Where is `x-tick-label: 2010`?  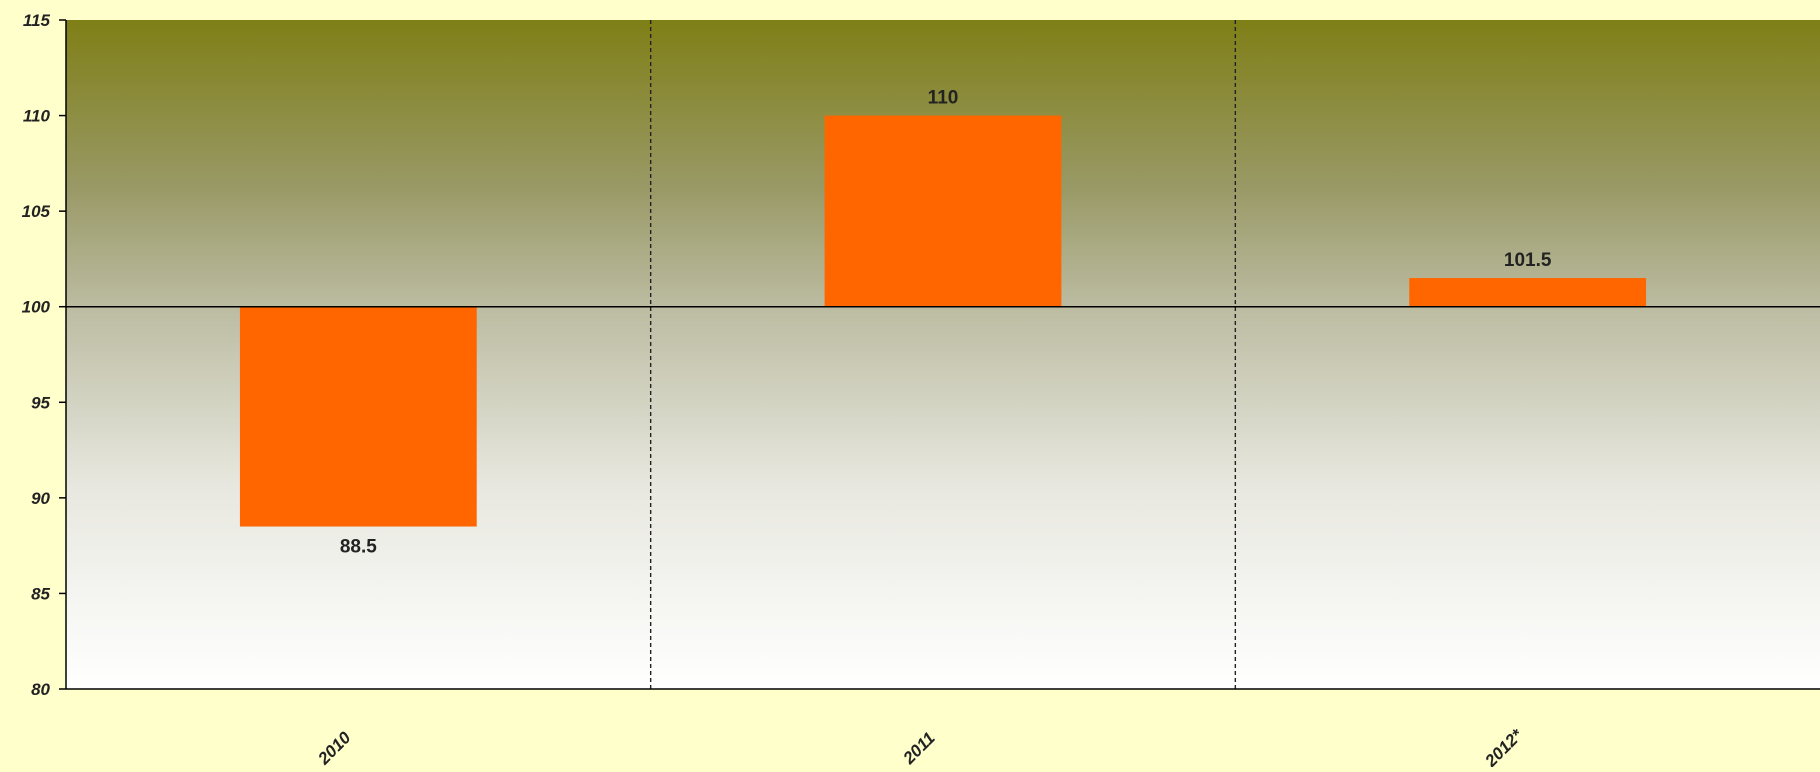
x-tick-label: 2010 is located at coordinates (334, 747).